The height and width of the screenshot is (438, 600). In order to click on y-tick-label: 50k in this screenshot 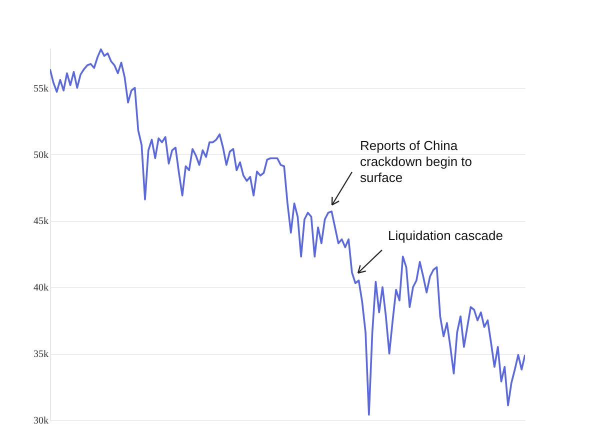, I will do `click(41, 155)`.